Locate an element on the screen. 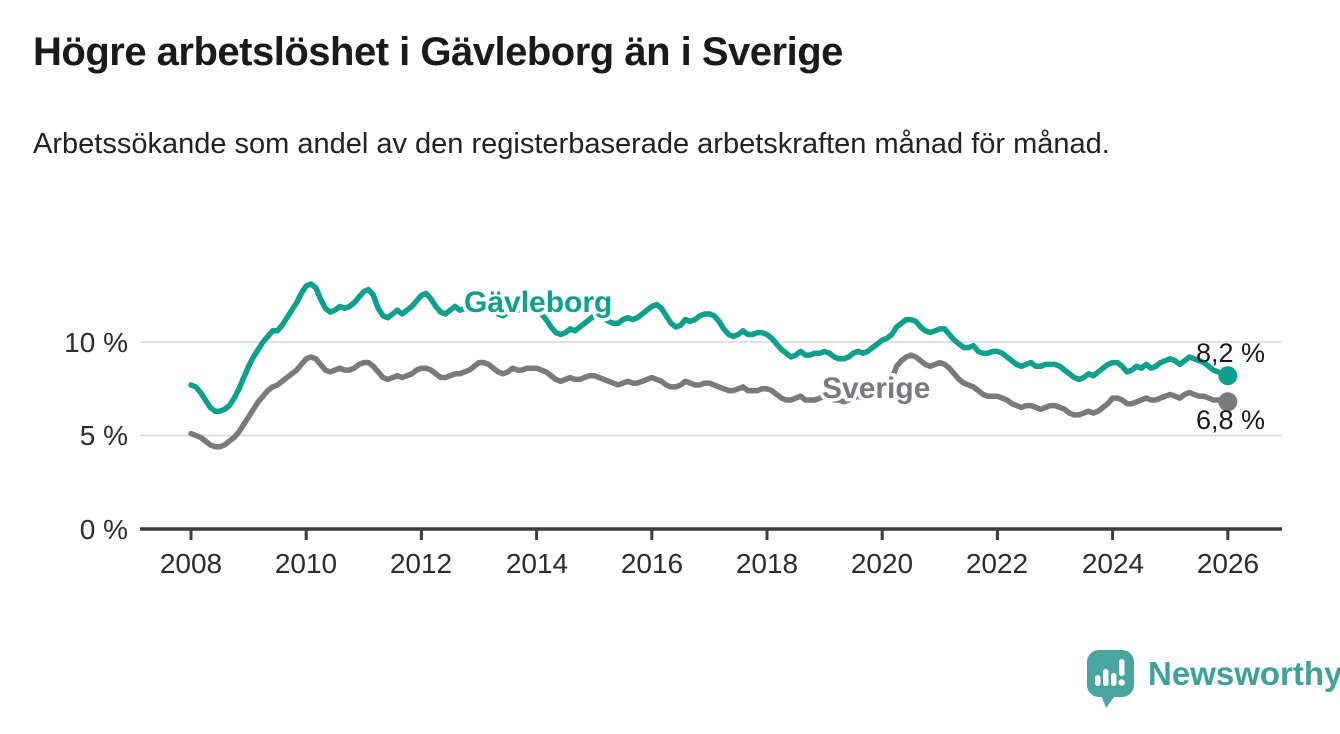  newsworthy-logo-icon is located at coordinates (1110, 679).